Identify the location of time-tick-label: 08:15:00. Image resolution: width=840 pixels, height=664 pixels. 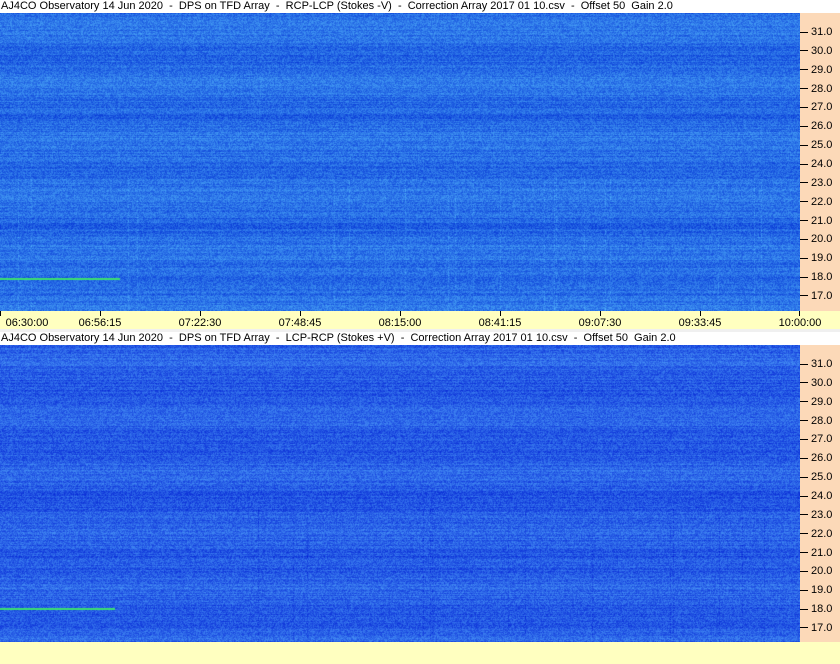
(400, 323).